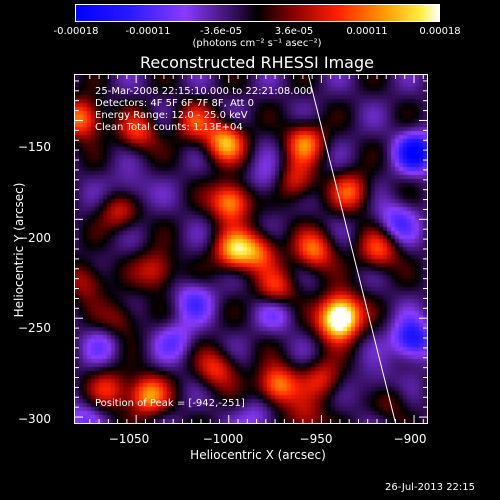 This screenshot has width=500, height=500. Describe the element at coordinates (170, 403) in the screenshot. I see `info-peak-position: Position of Peak = [-942,-251]` at that location.